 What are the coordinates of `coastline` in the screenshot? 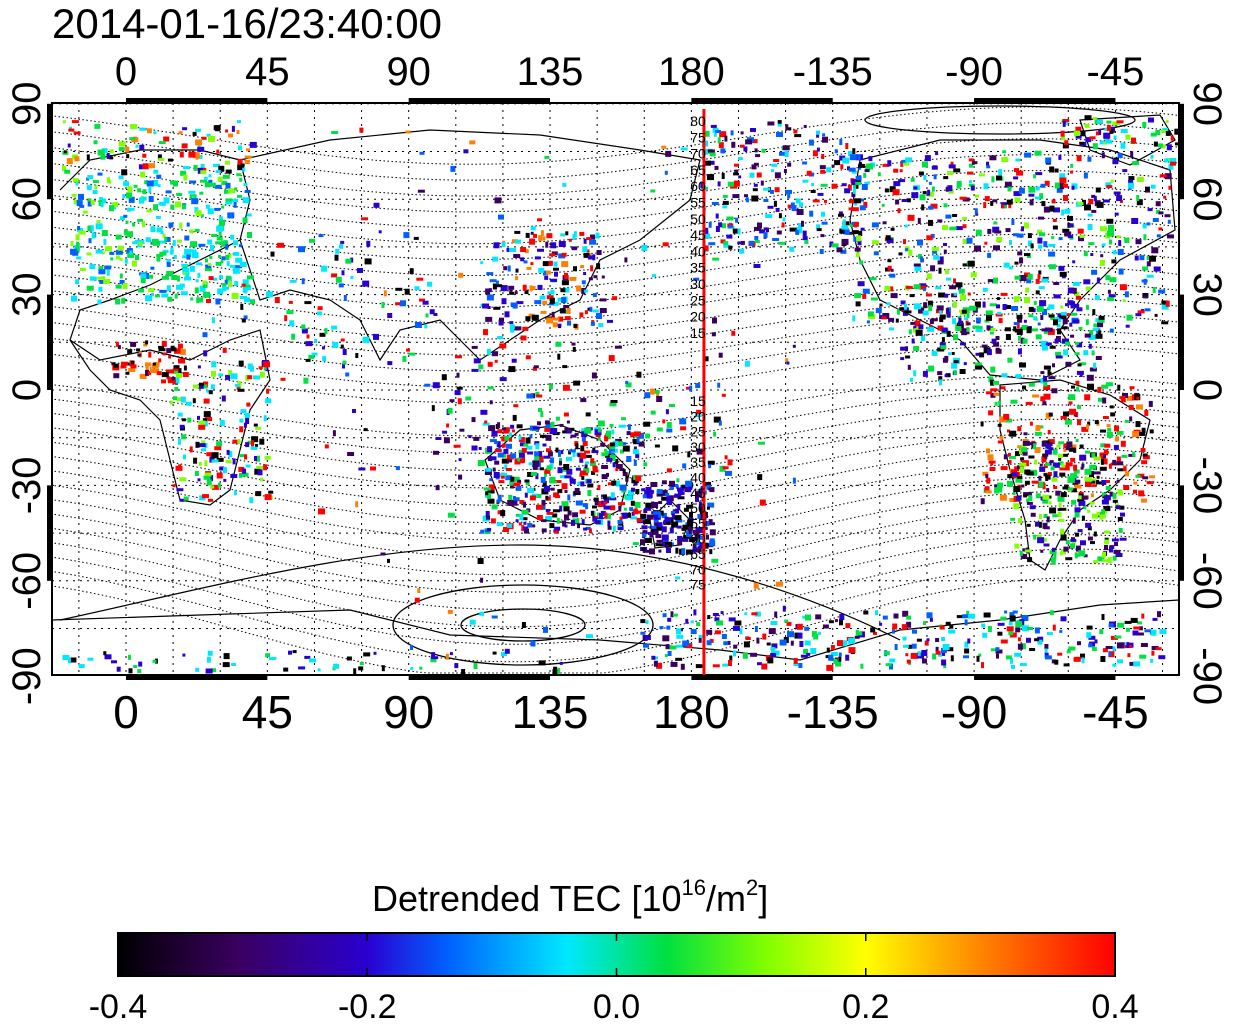 It's located at (1127, 140).